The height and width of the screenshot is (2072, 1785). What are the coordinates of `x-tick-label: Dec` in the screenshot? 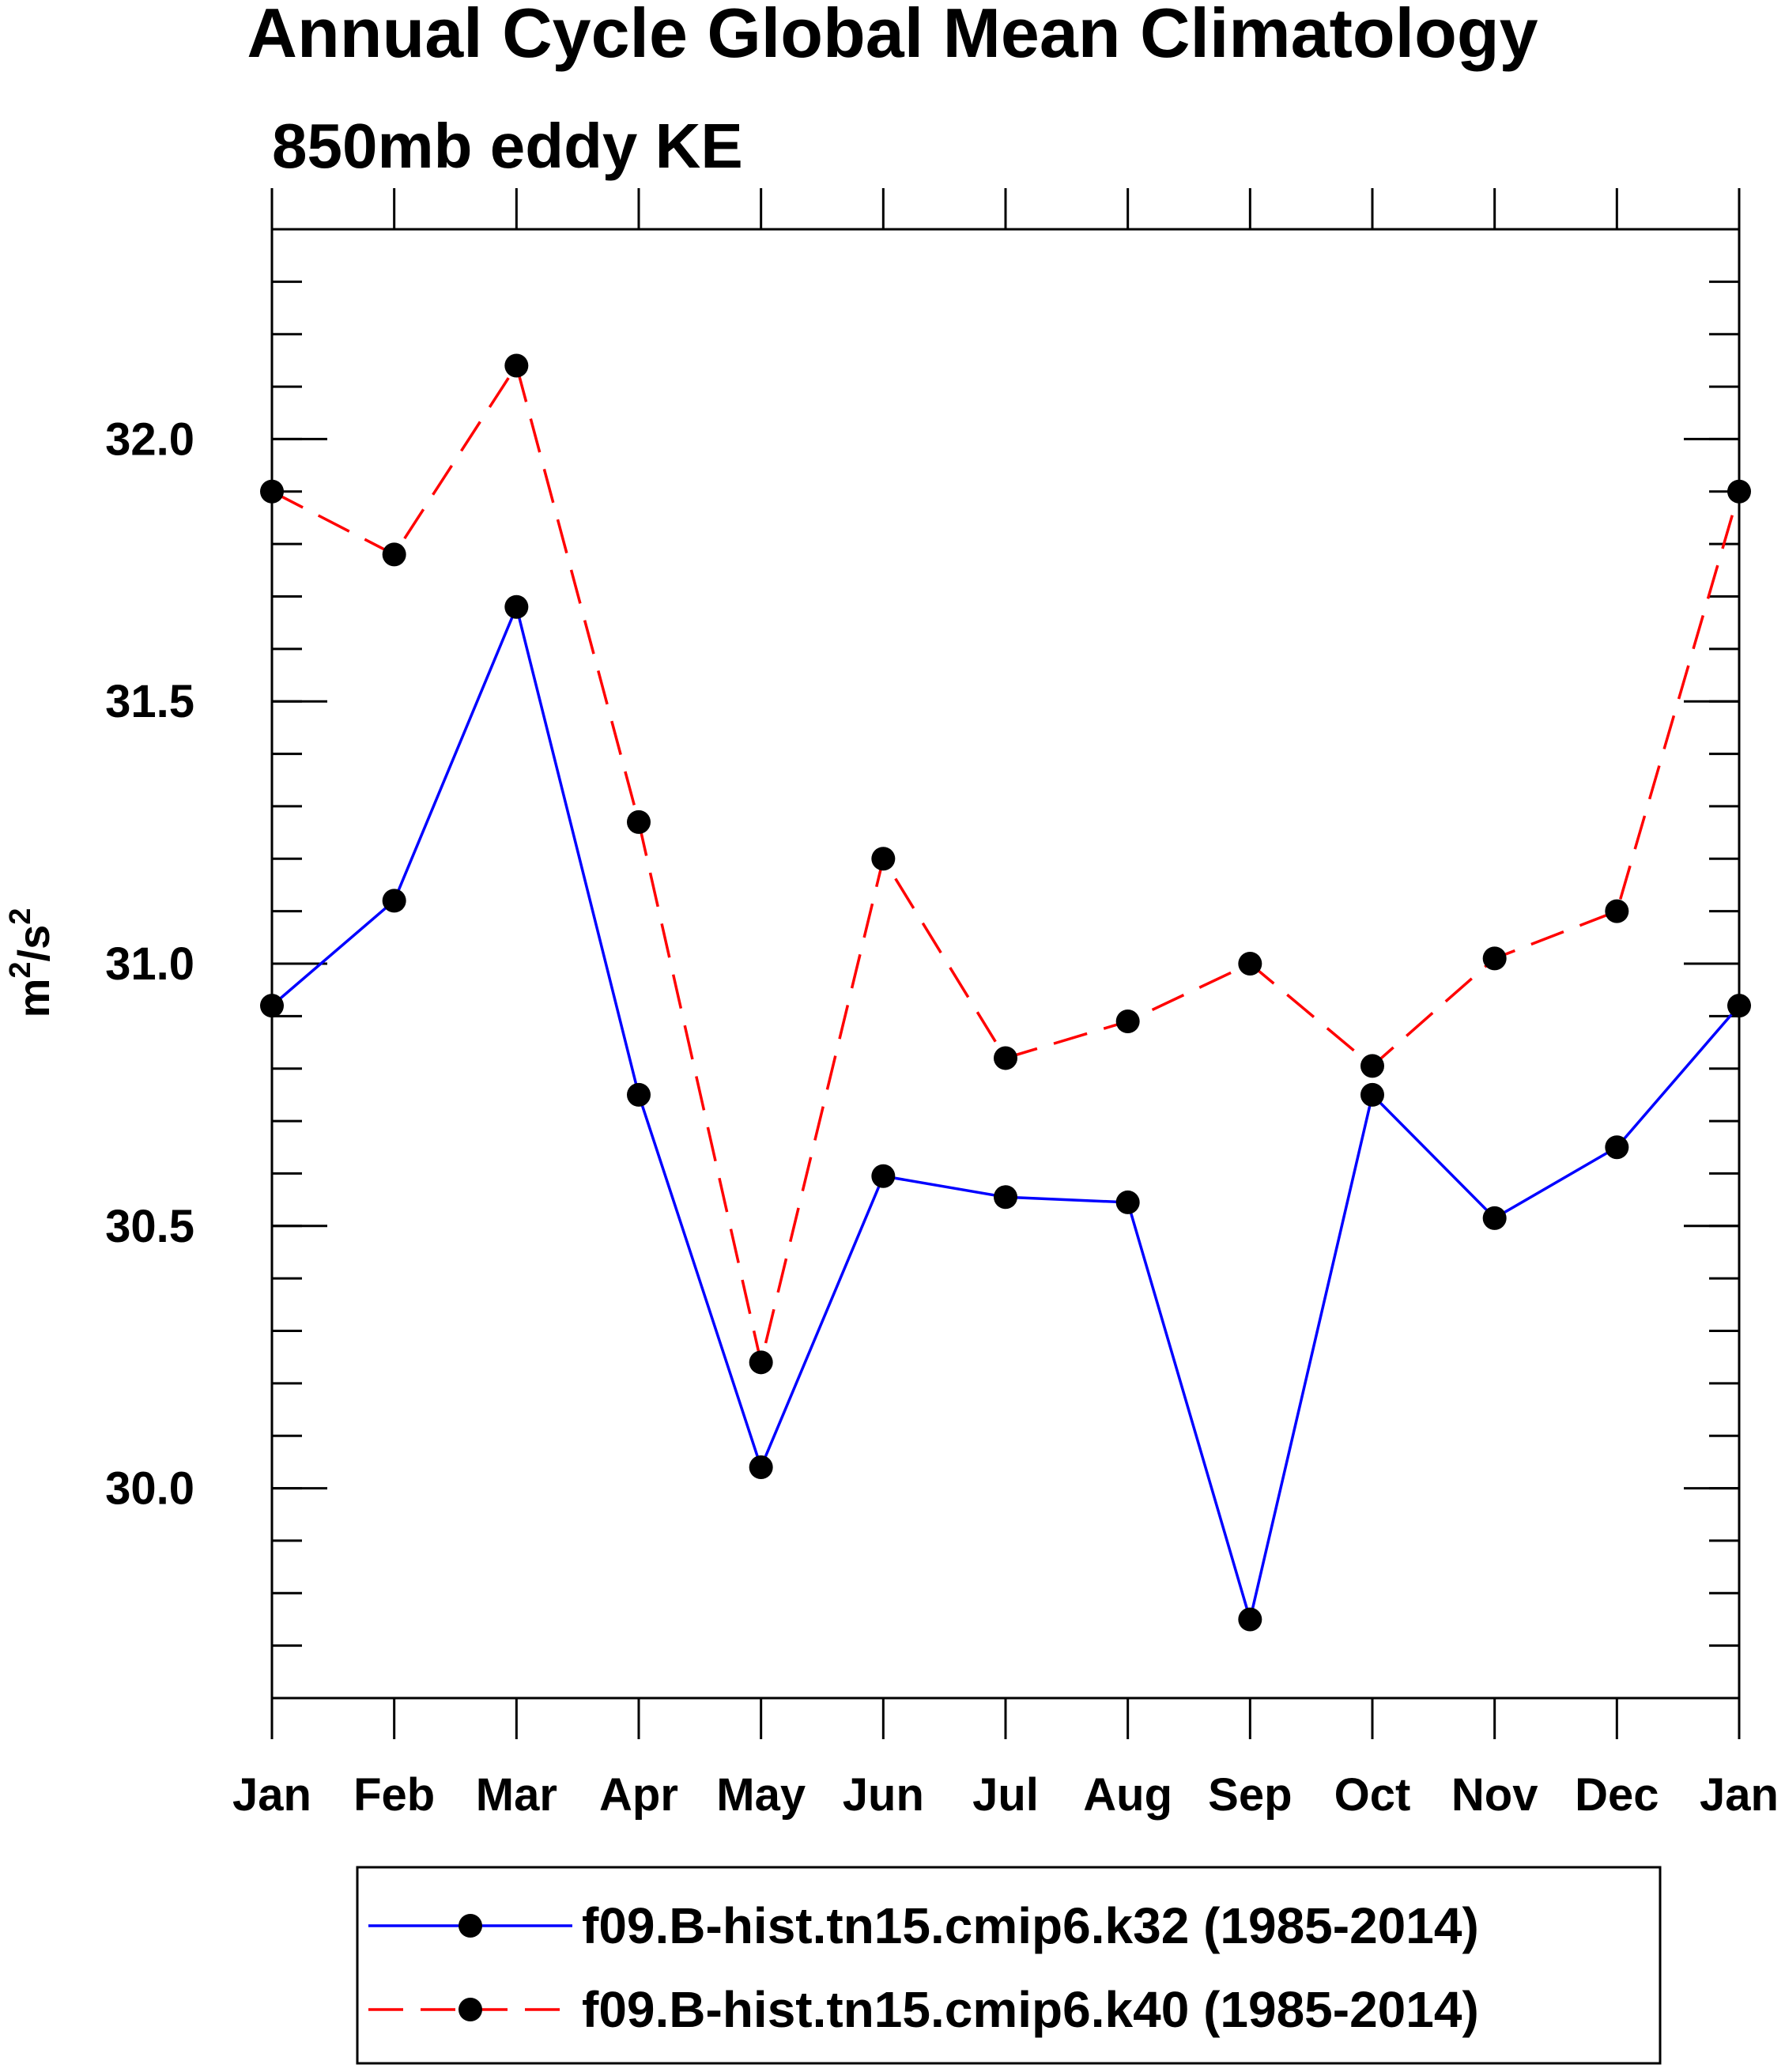 It's located at (1617, 1795).